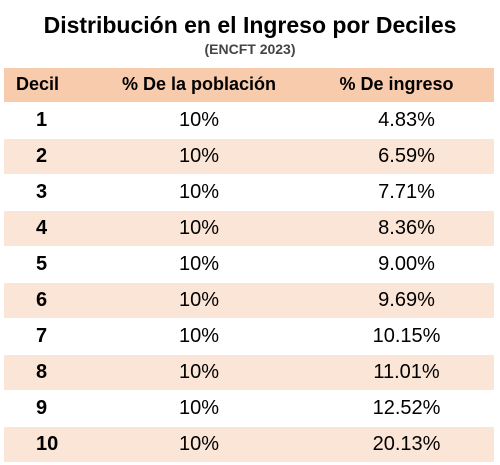 The height and width of the screenshot is (465, 500). I want to click on cell-ingreso: 6.59%, so click(396, 156).